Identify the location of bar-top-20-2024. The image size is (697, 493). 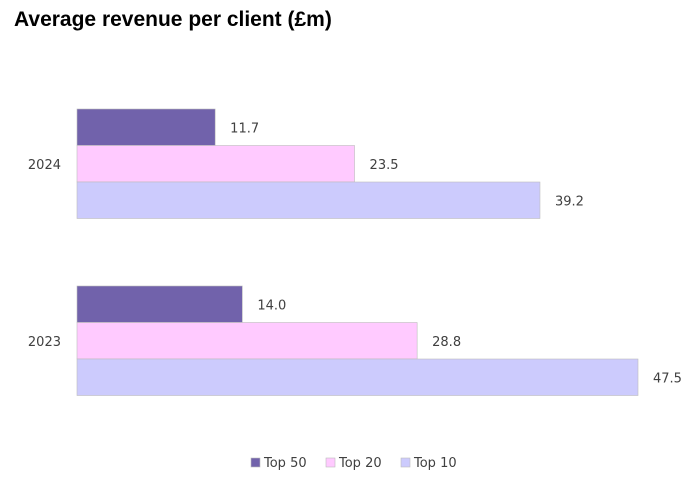
(215, 164).